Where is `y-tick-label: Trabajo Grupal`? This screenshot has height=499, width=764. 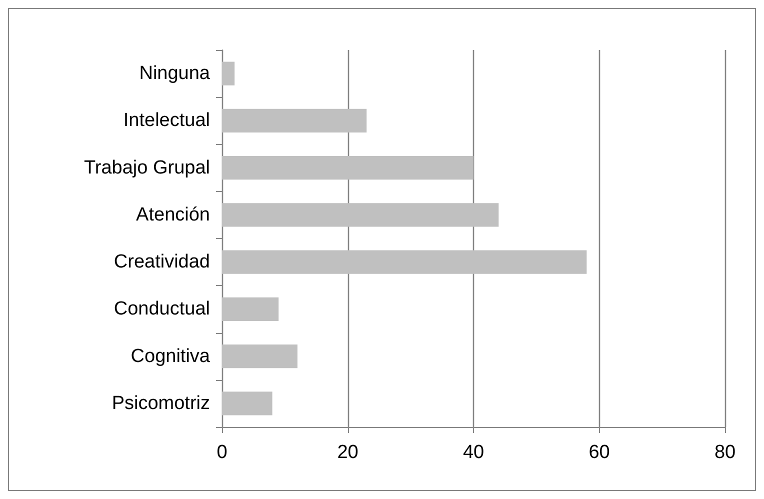 y-tick-label: Trabajo Grupal is located at coordinates (147, 167).